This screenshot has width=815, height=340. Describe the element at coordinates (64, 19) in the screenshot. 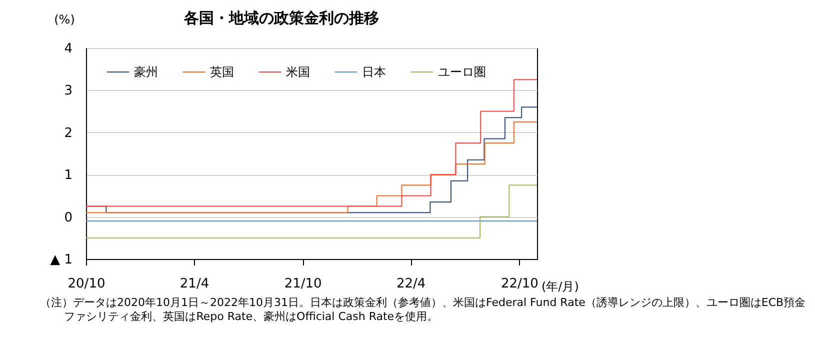

I see `y-axis-title: (%)` at that location.